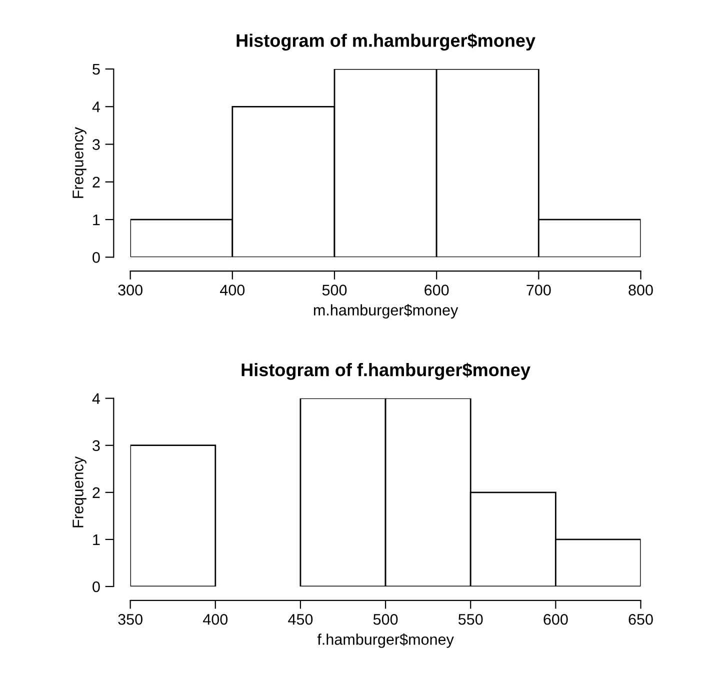 The height and width of the screenshot is (690, 724). What do you see at coordinates (96, 69) in the screenshot?
I see `y-tick-label: 5` at bounding box center [96, 69].